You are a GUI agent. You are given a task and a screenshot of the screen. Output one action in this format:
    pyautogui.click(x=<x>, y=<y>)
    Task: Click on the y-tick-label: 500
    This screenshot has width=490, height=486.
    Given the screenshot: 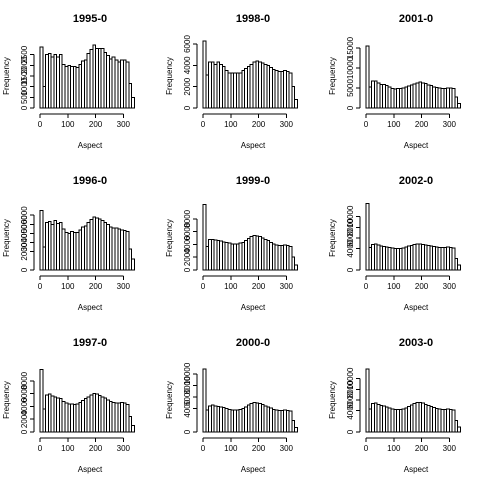 What is the action you would take?
    pyautogui.click(x=24, y=97)
    